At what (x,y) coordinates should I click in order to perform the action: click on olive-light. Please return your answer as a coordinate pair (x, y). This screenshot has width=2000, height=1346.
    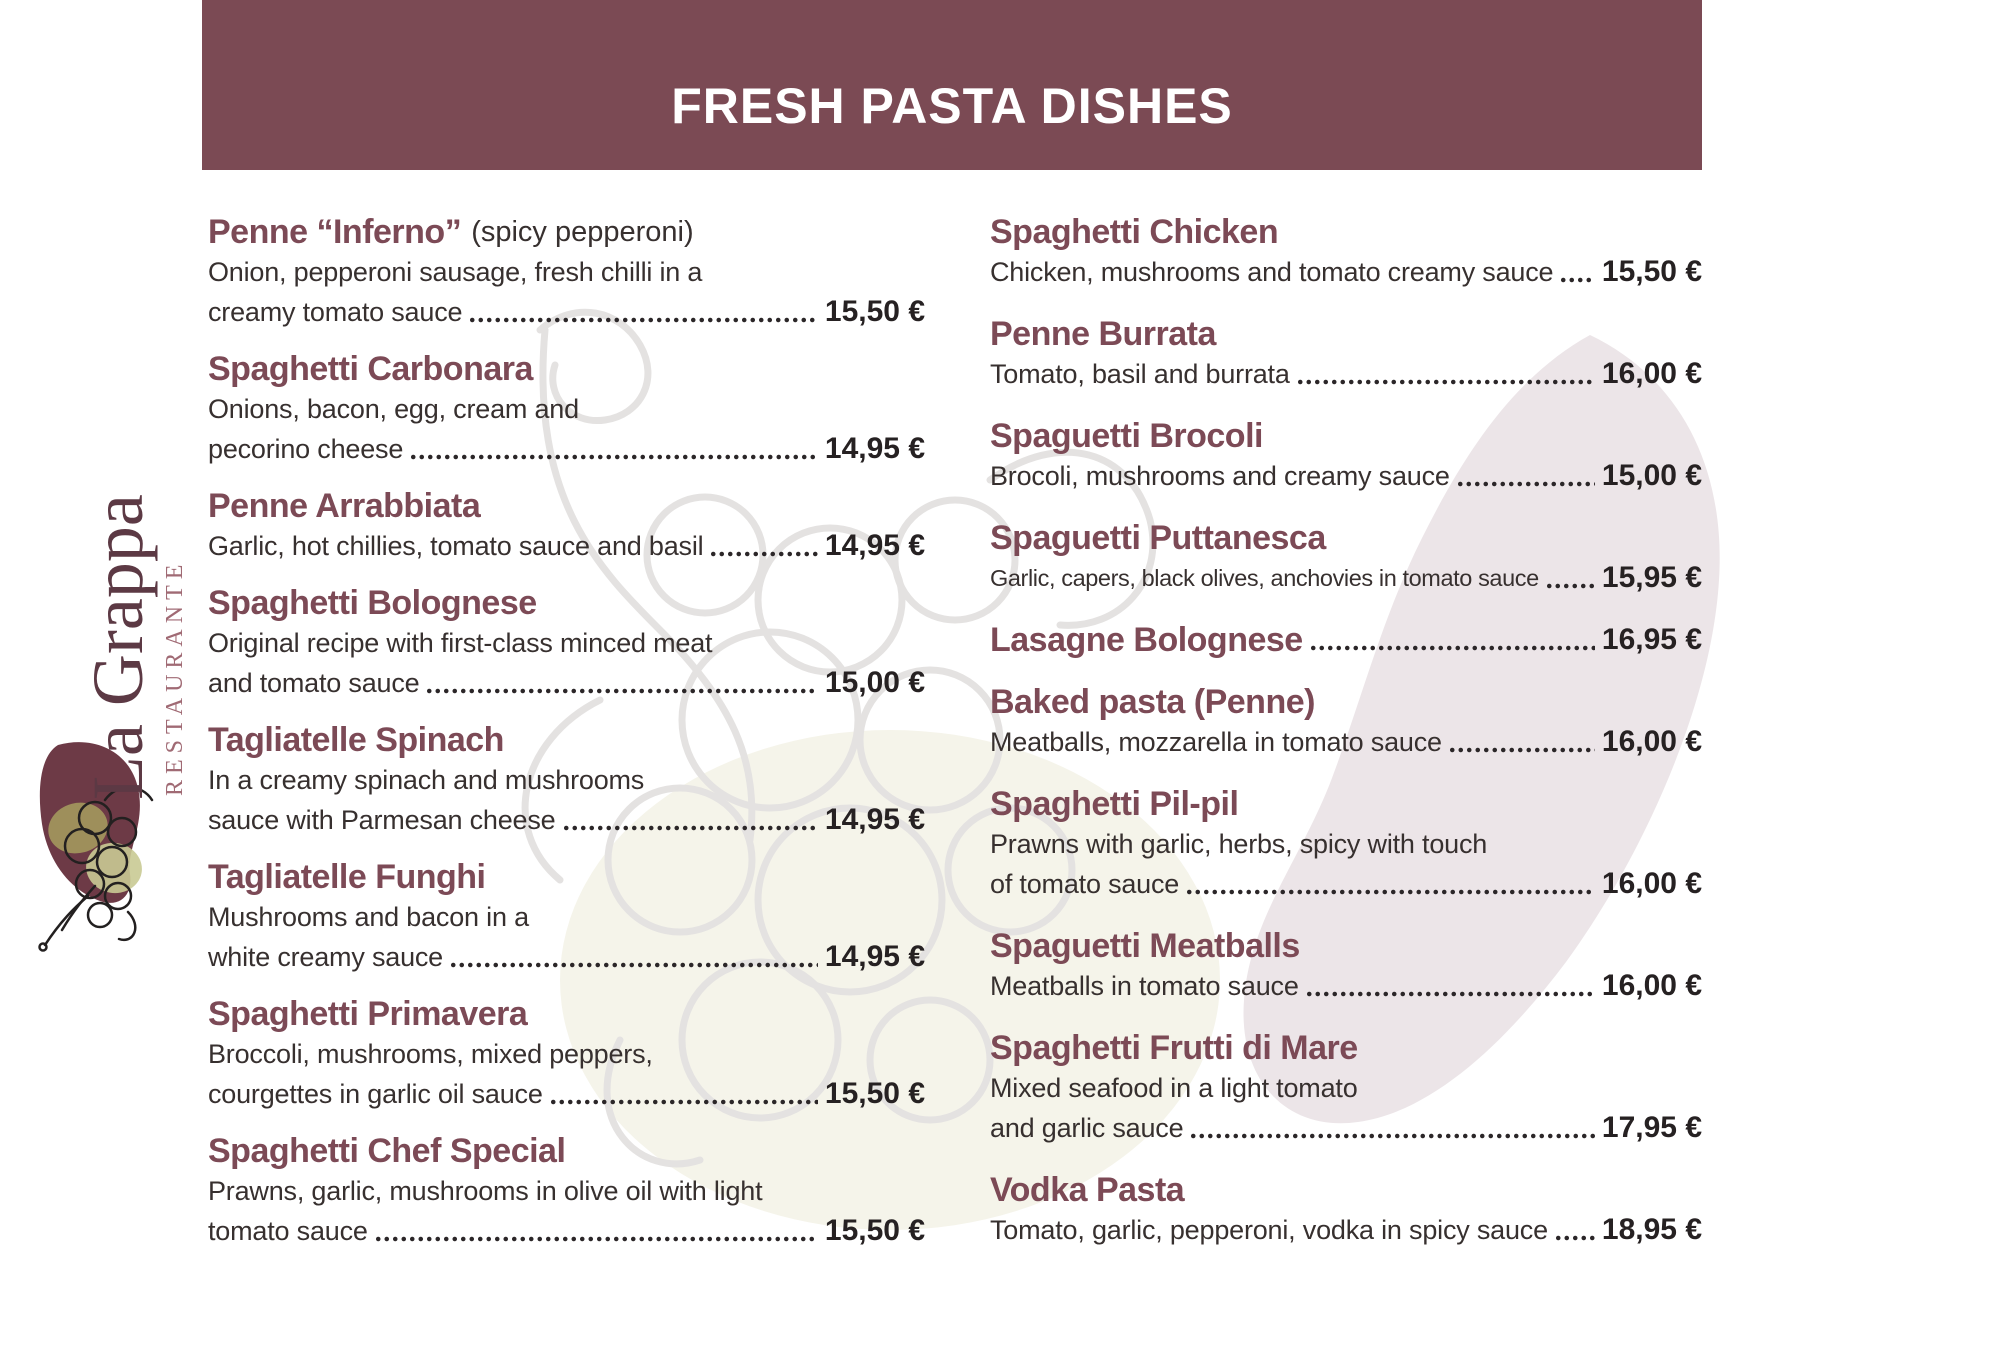
    Looking at the image, I should click on (114, 868).